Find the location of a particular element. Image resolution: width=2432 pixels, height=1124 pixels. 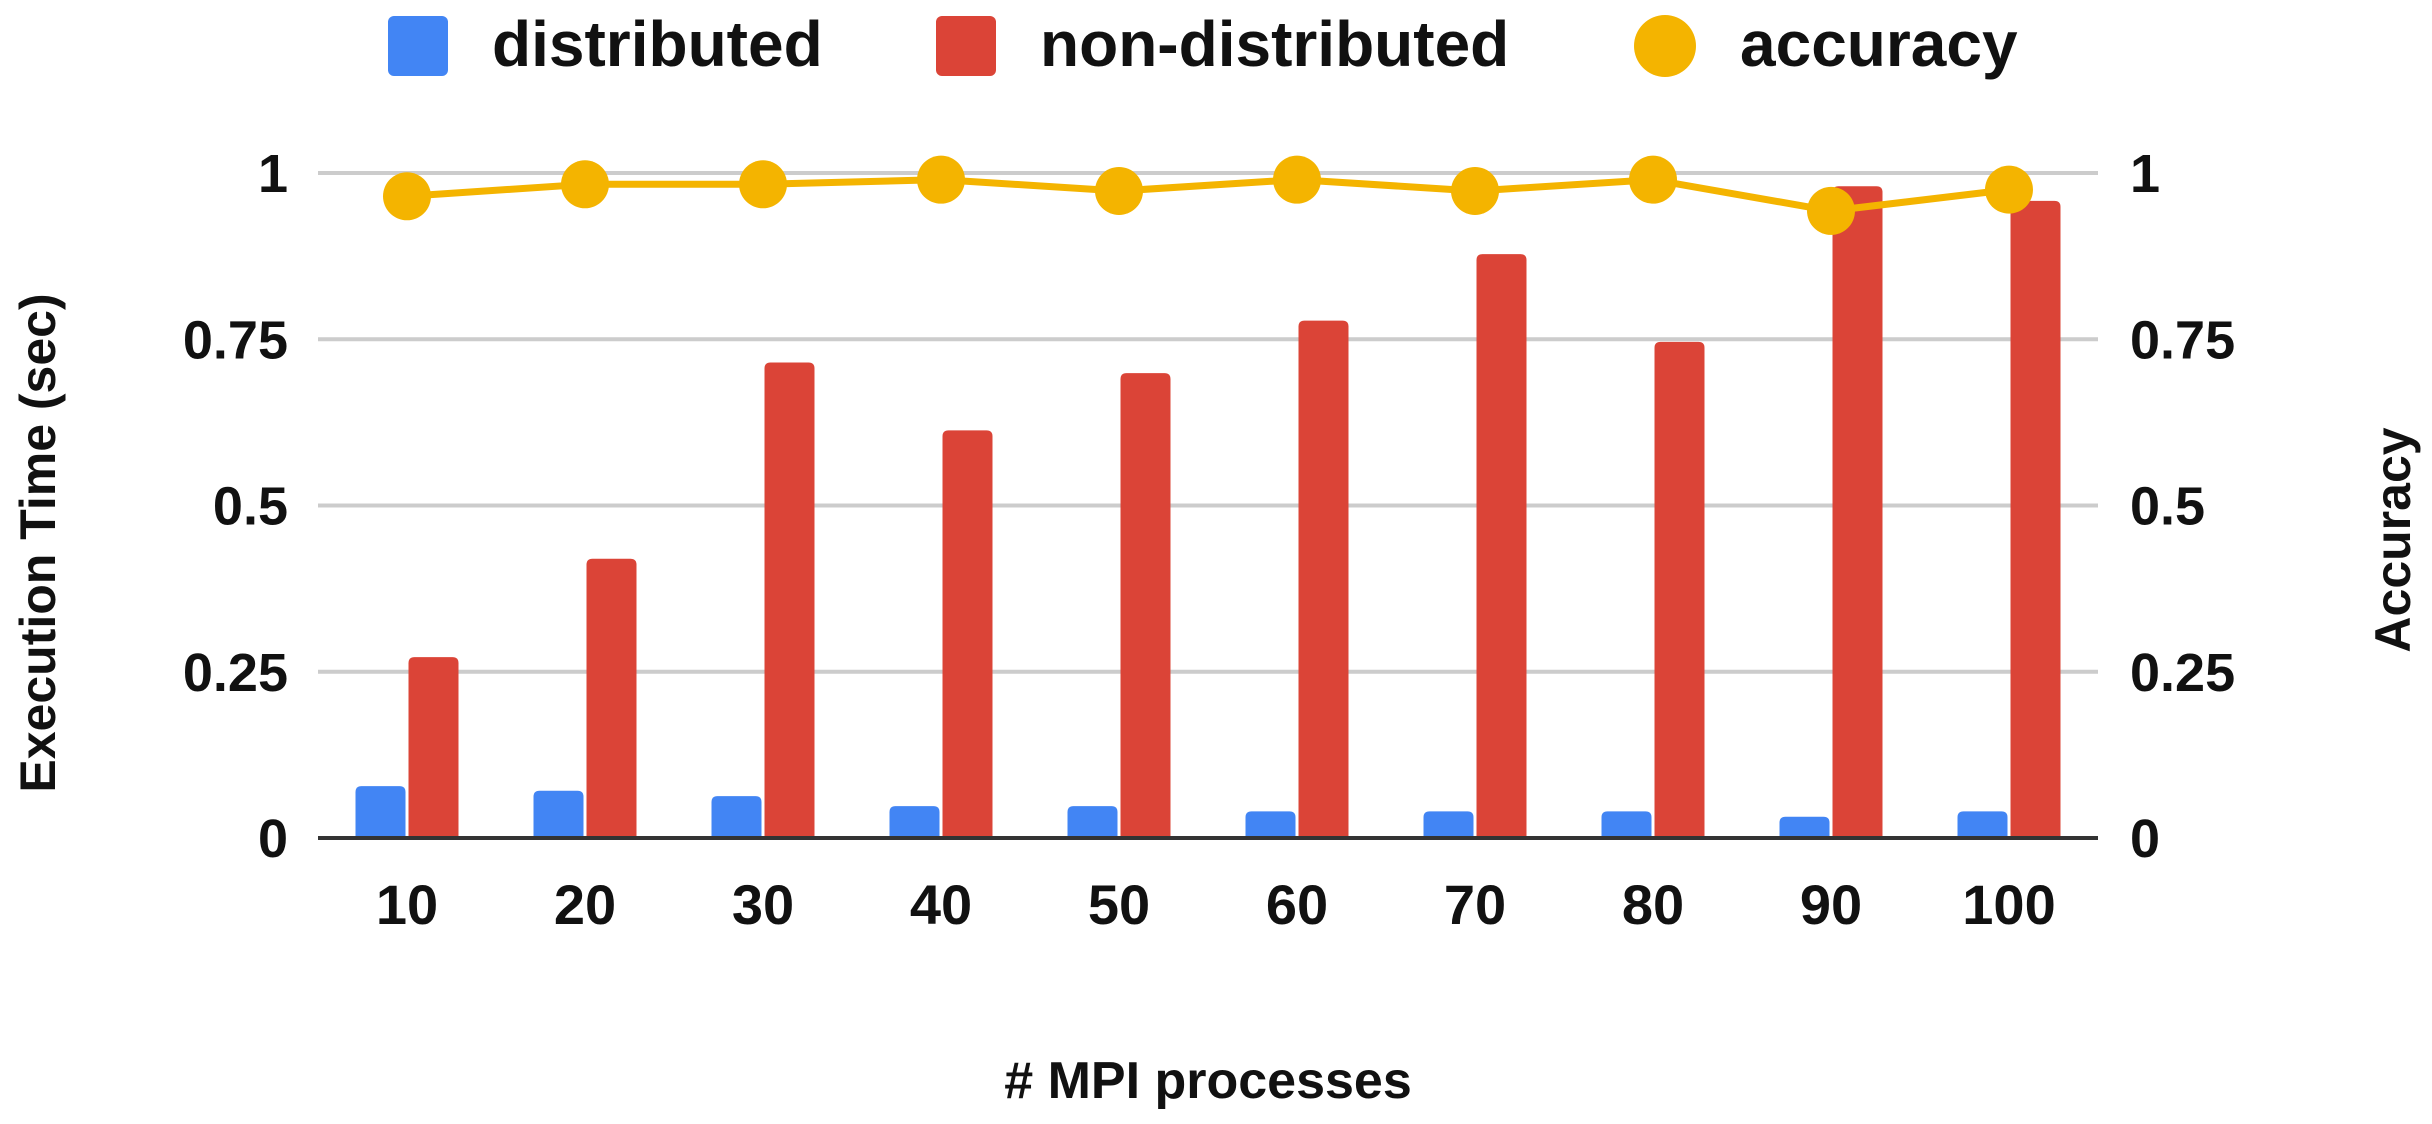

x-tick-label: 100 is located at coordinates (2008, 904).